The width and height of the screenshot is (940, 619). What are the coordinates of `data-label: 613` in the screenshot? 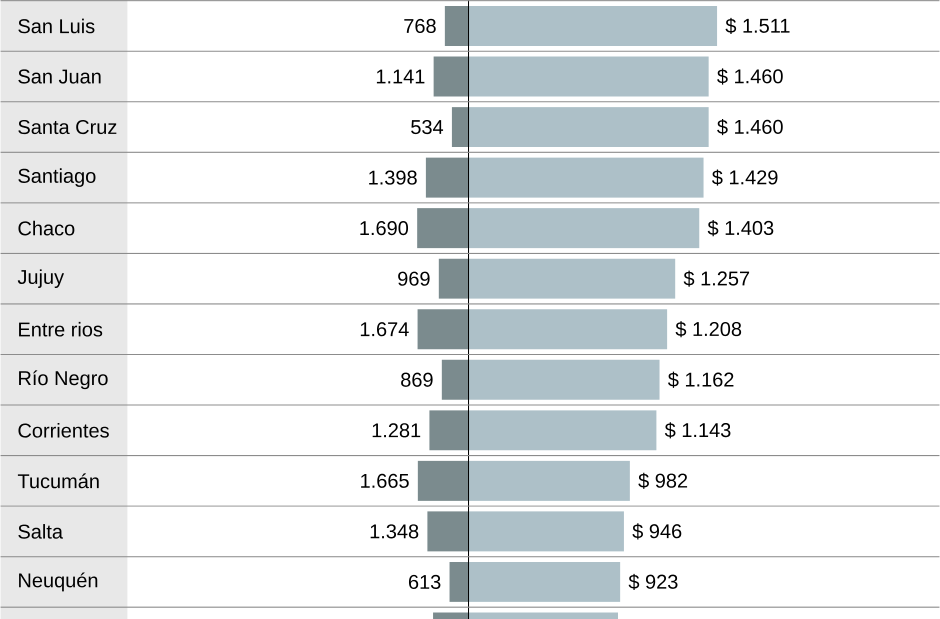 It's located at (424, 581).